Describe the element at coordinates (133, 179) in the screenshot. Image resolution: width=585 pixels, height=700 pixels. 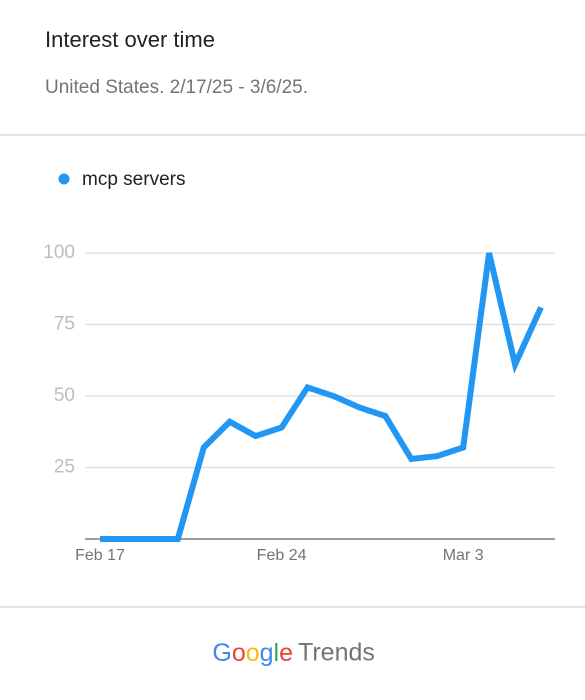
I see `legend-label: mcp servers` at that location.